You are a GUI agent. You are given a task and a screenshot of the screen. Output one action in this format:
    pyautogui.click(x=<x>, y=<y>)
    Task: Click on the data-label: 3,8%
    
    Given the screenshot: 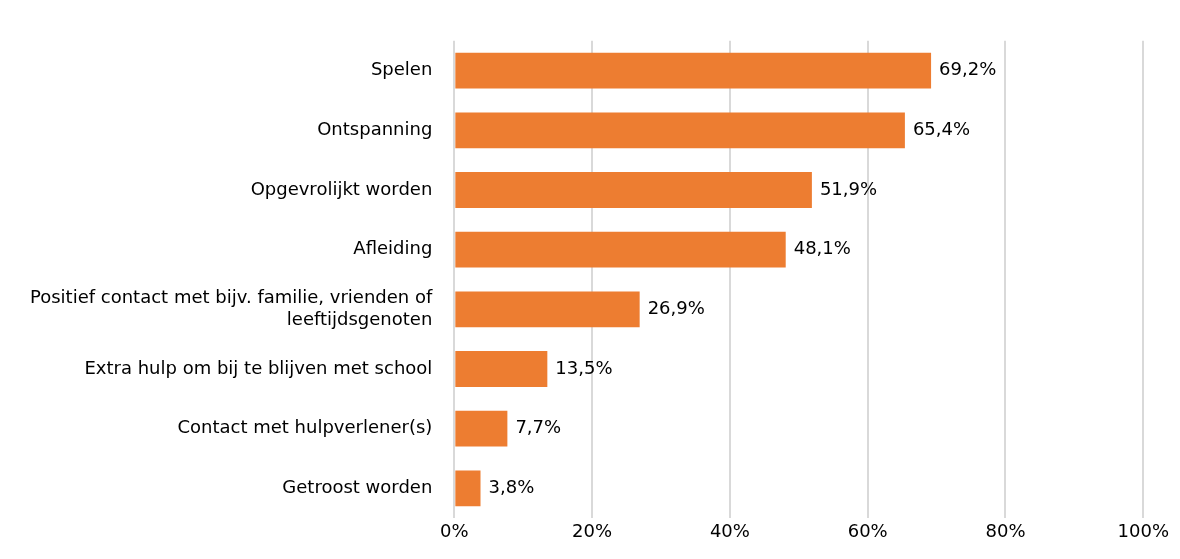 What is the action you would take?
    pyautogui.click(x=511, y=487)
    